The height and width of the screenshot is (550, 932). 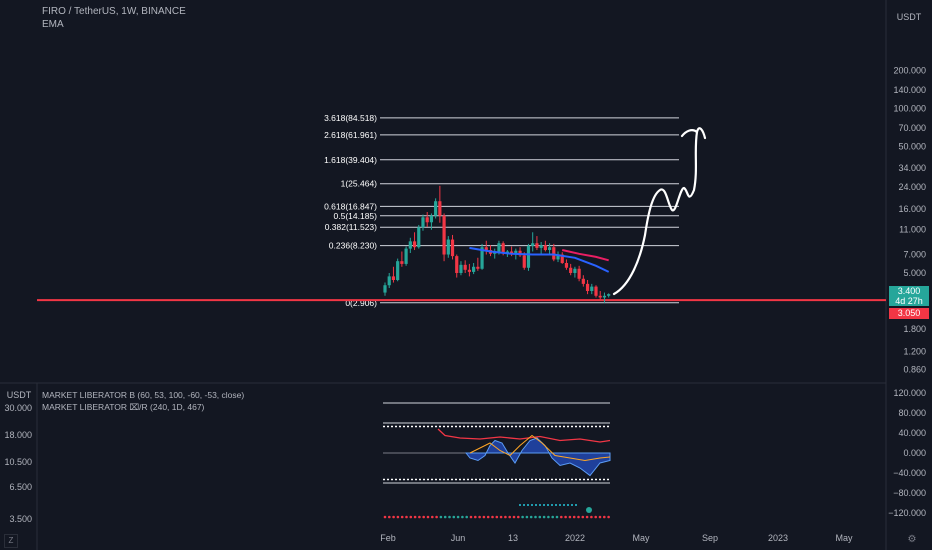 What do you see at coordinates (909, 71) in the screenshot?
I see `right-axis-tick: 200.000` at bounding box center [909, 71].